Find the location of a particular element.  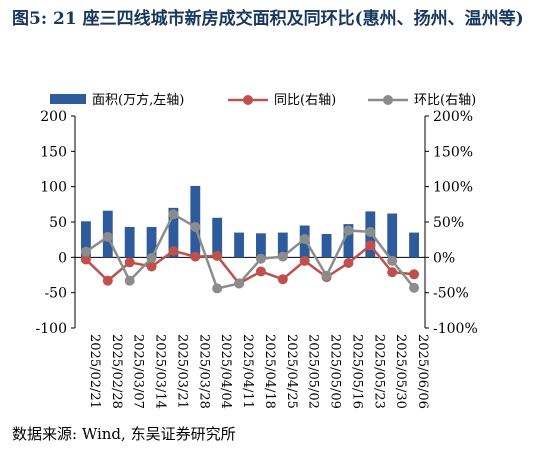

x-tick-label: 2025/05/09 is located at coordinates (335, 371).